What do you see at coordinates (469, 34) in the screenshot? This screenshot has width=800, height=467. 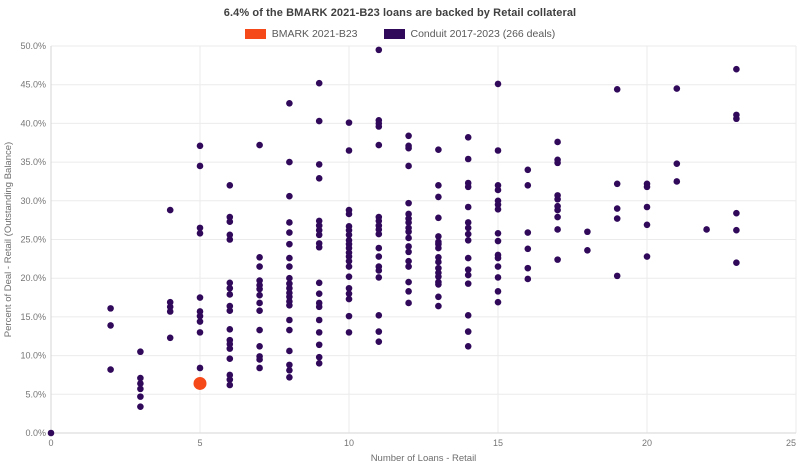 I see `legend-item-conduit: Conduit 2017-2023 (266 deals)` at bounding box center [469, 34].